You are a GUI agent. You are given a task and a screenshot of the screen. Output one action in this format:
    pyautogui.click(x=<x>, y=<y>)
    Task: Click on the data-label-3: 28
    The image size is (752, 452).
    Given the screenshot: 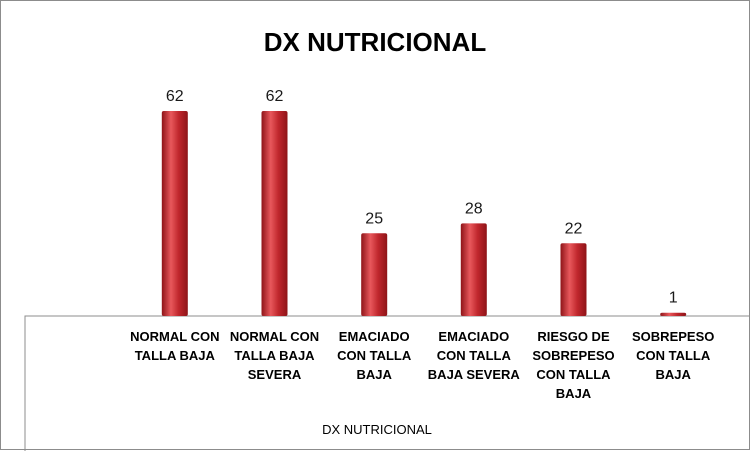 What is the action you would take?
    pyautogui.click(x=474, y=208)
    